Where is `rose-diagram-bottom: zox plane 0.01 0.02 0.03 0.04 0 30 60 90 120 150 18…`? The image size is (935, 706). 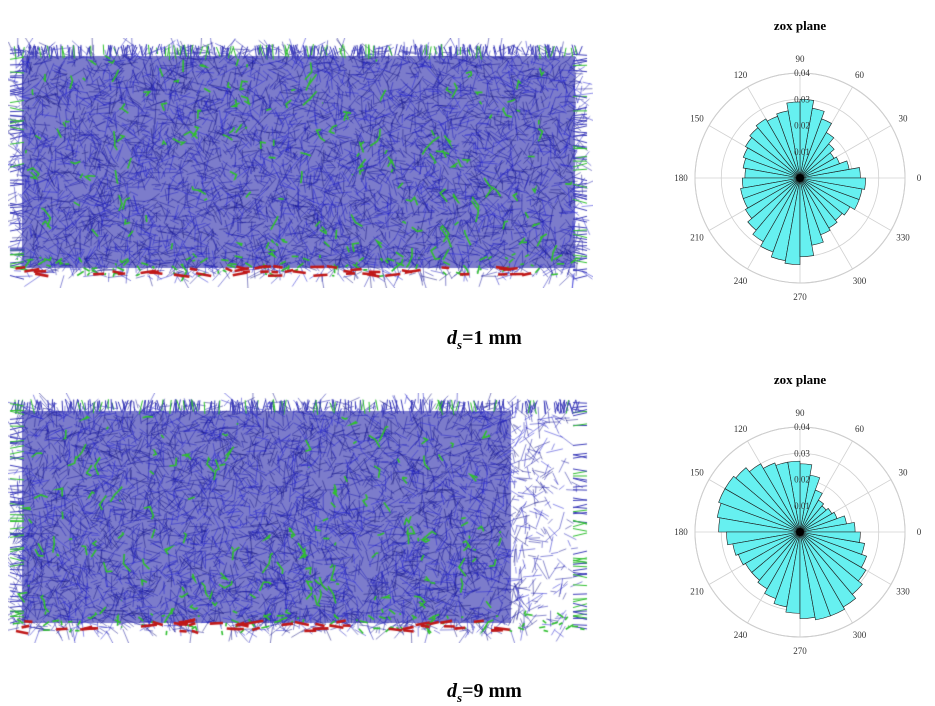
rose-diagram-bottom: zox plane 0.01 0.02 0.03 0.04 0 30 60 90 120 150 18… is located at coordinates (795, 515).